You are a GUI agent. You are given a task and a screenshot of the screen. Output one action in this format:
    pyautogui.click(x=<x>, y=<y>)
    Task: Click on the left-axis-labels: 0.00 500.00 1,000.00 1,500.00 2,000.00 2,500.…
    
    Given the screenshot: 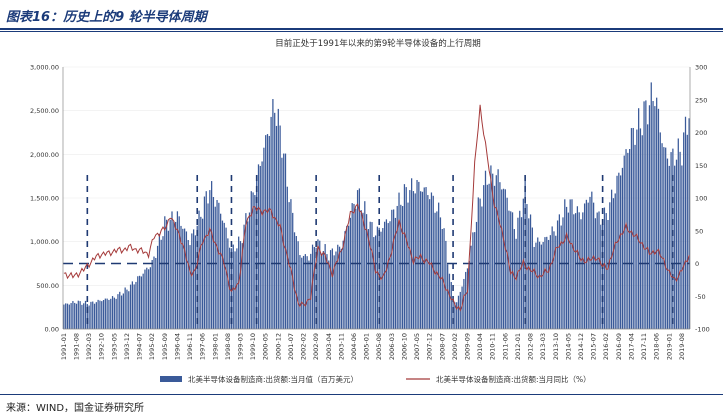 What is the action you would take?
    pyautogui.click(x=44, y=199)
    